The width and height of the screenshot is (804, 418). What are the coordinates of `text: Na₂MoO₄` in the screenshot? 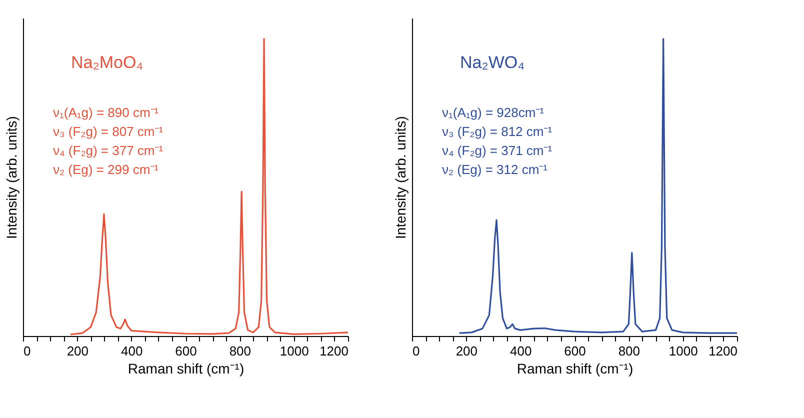 It's located at (107, 62).